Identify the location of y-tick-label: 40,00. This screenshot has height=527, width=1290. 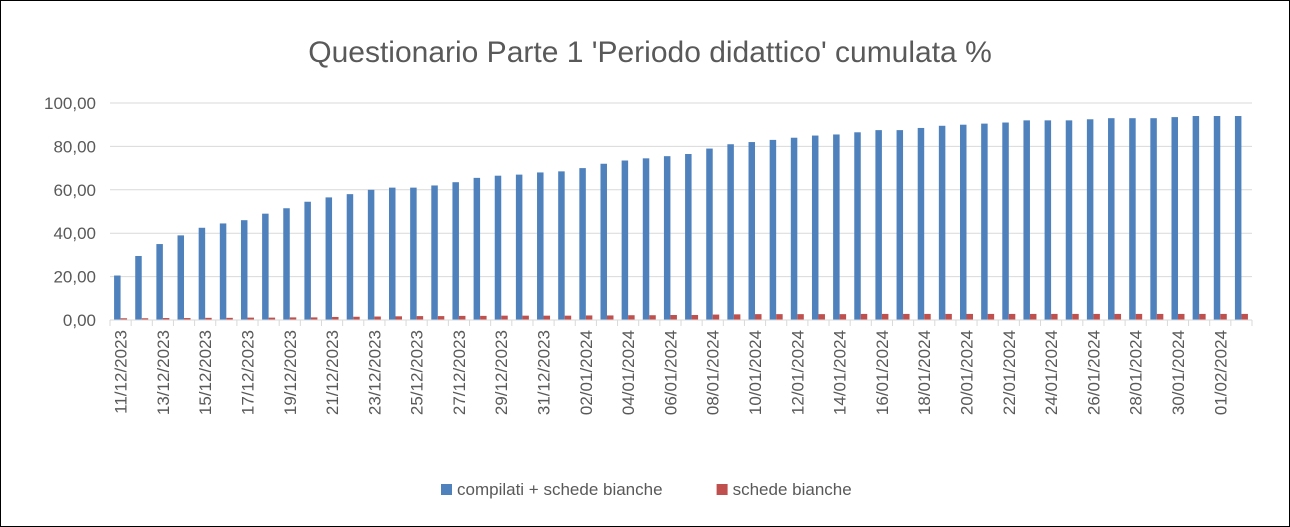
(74, 233).